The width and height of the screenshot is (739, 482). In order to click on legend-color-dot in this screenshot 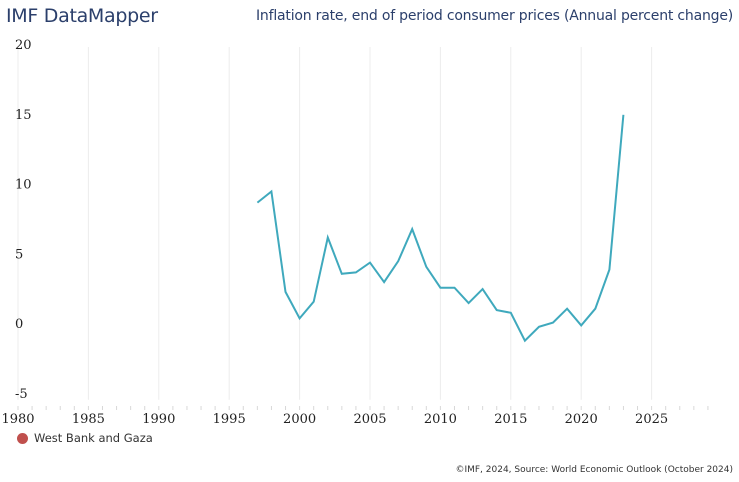, I will do `click(22, 438)`.